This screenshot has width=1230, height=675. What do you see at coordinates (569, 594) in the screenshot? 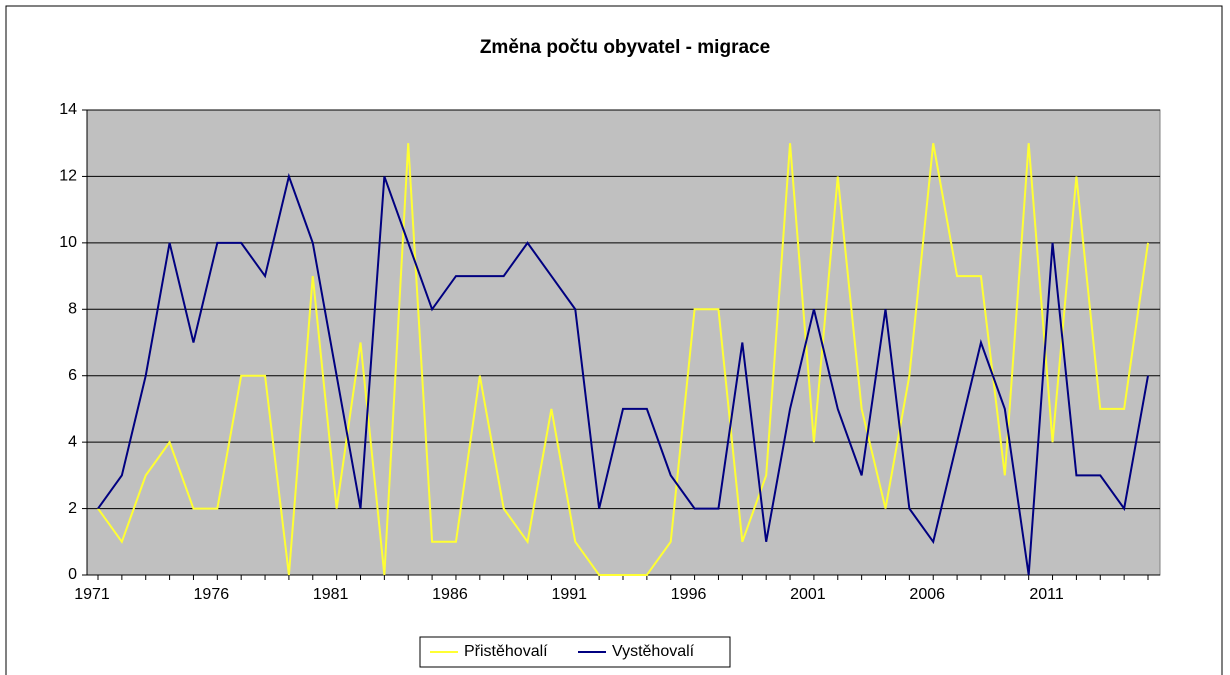
I see `x-tick-label: 1991` at bounding box center [569, 594].